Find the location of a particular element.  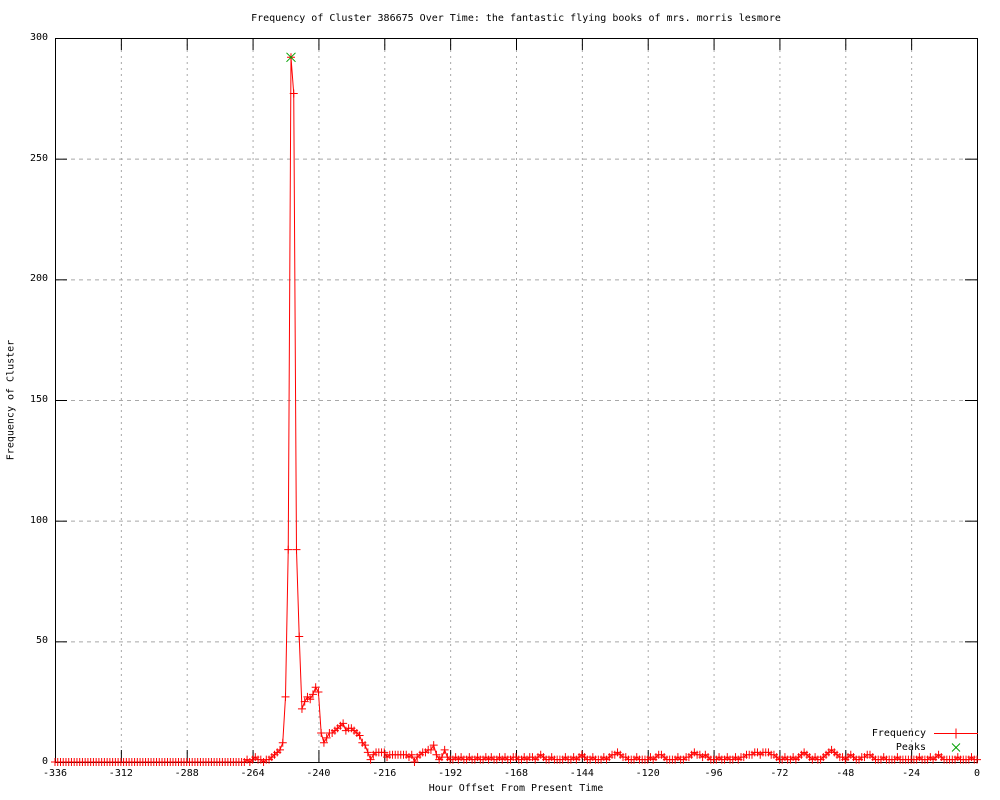

y-tick-label: 0 is located at coordinates (44, 761).